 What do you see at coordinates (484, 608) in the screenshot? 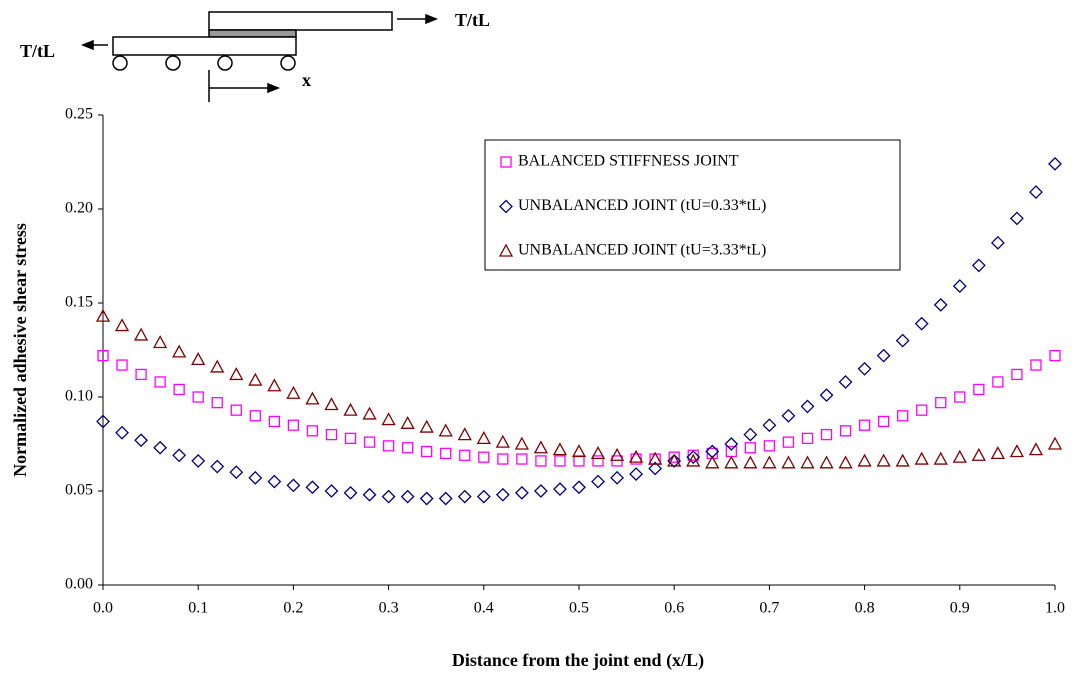
I see `x-tick-label: 0.4` at bounding box center [484, 608].